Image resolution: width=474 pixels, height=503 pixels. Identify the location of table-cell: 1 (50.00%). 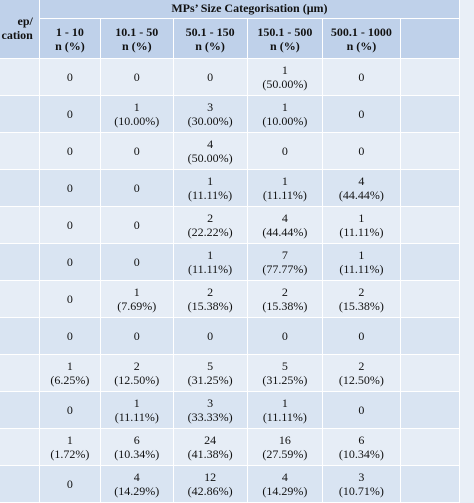
(285, 77).